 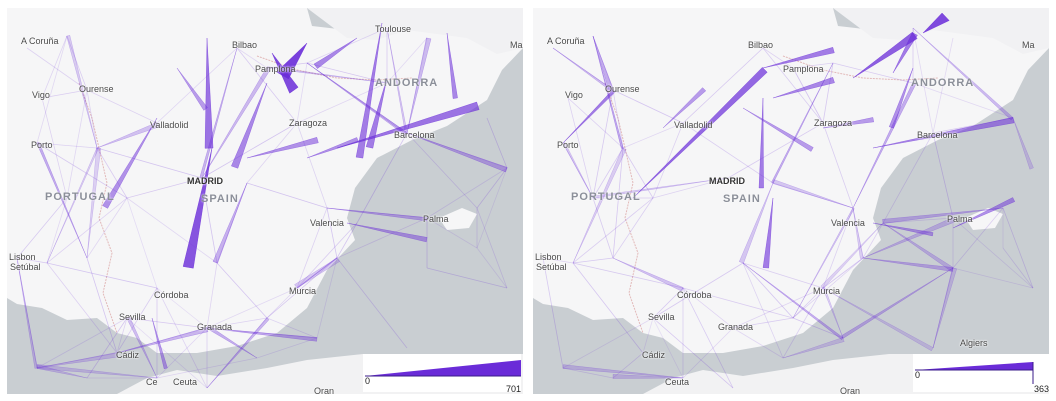 What do you see at coordinates (548, 257) in the screenshot?
I see `place-lisbon: Lisbon` at bounding box center [548, 257].